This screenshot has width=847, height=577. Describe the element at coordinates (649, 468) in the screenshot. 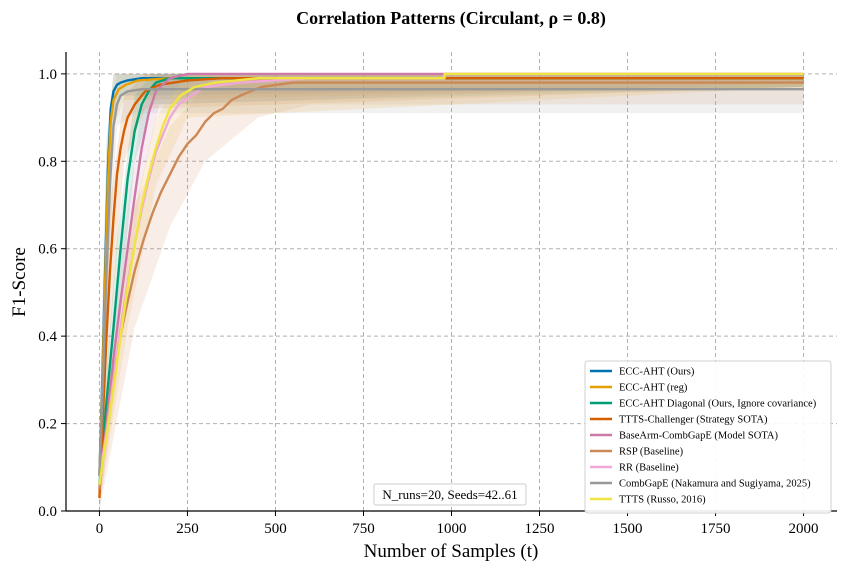

I see `legend-label: RR (Baseline)` at that location.